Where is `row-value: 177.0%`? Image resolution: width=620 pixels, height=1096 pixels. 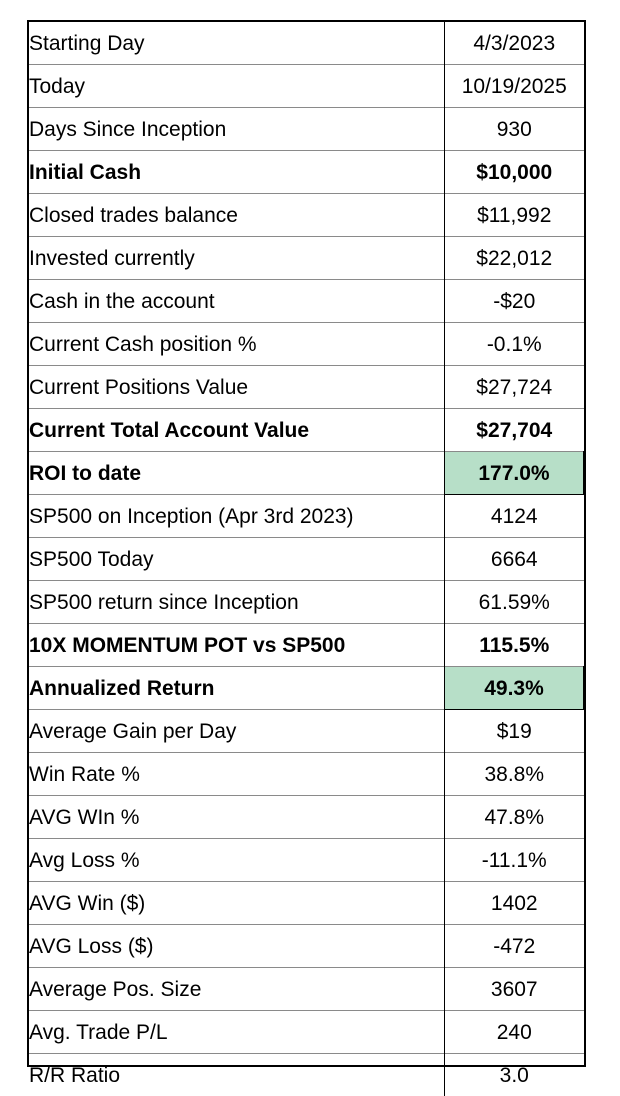
row-value: 177.0% is located at coordinates (514, 473).